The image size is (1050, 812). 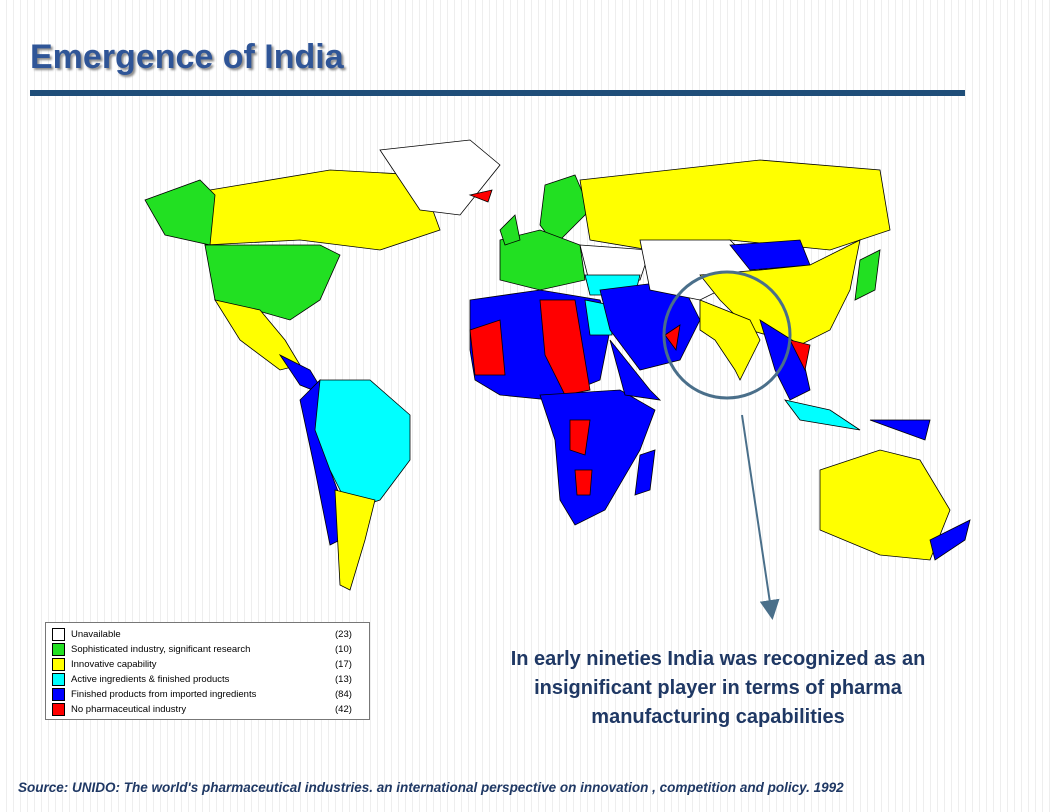 What do you see at coordinates (343, 649) in the screenshot?
I see `legend-count: (10)` at bounding box center [343, 649].